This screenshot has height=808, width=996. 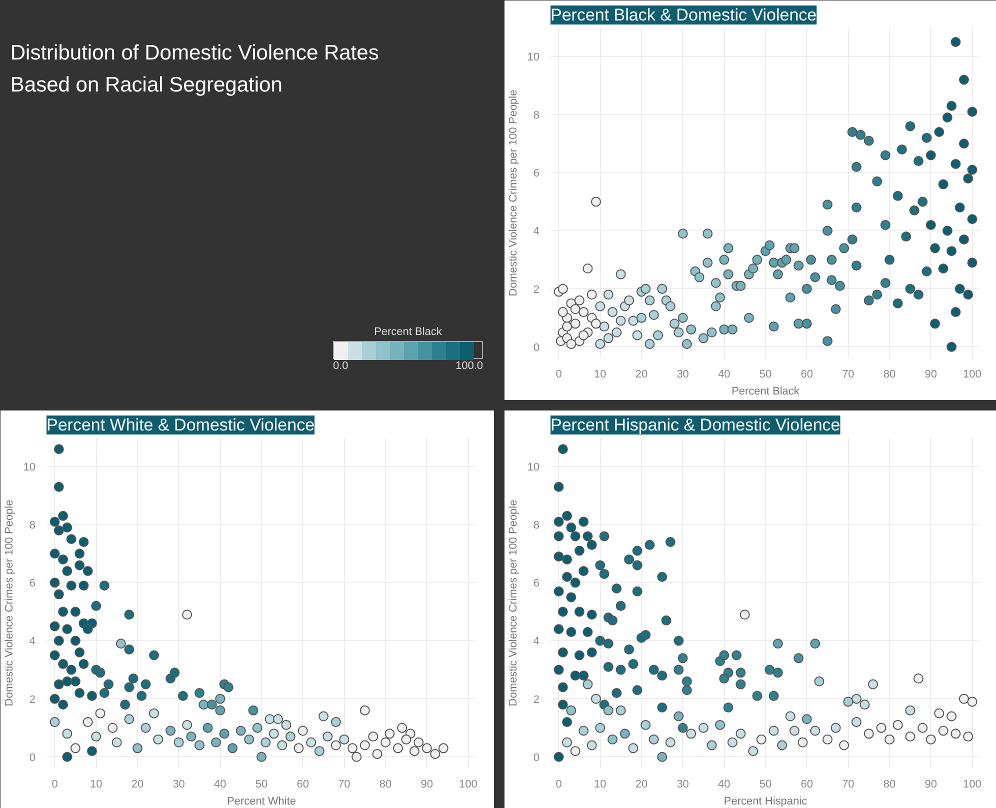 I want to click on x-axis-title: Percent Black, so click(x=766, y=392).